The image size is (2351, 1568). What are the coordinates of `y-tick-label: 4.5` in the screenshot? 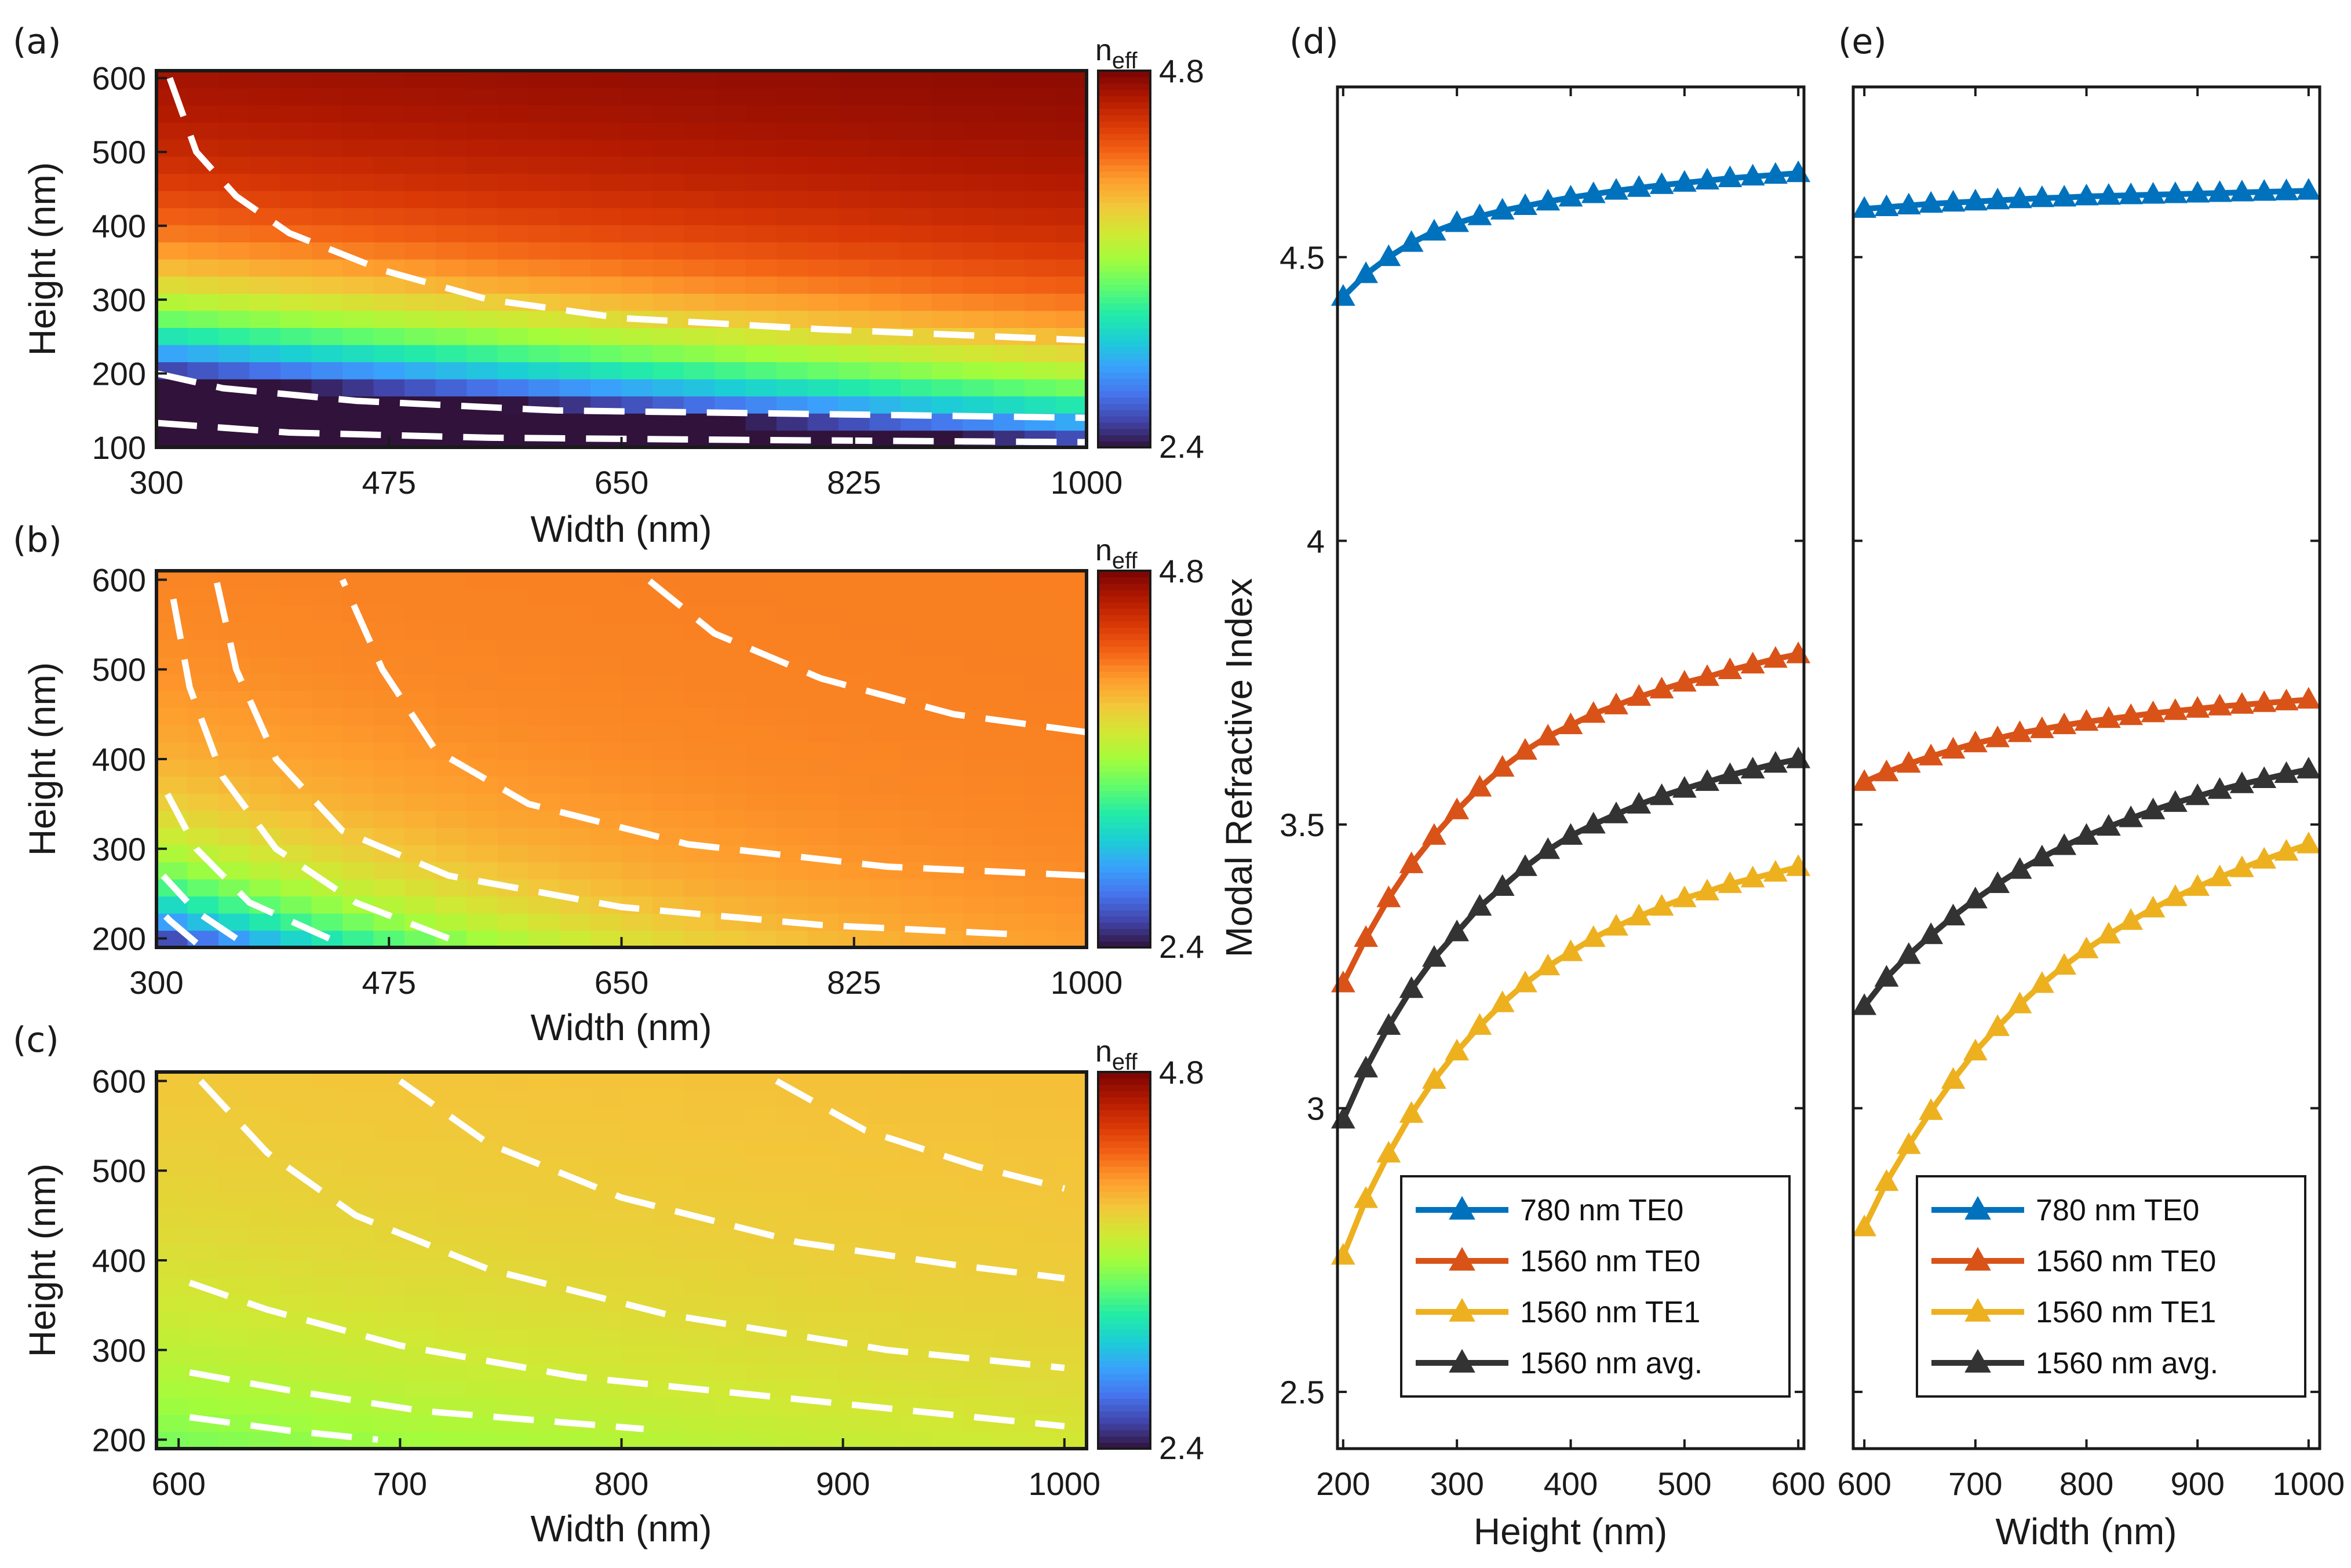 It's located at (1302, 257).